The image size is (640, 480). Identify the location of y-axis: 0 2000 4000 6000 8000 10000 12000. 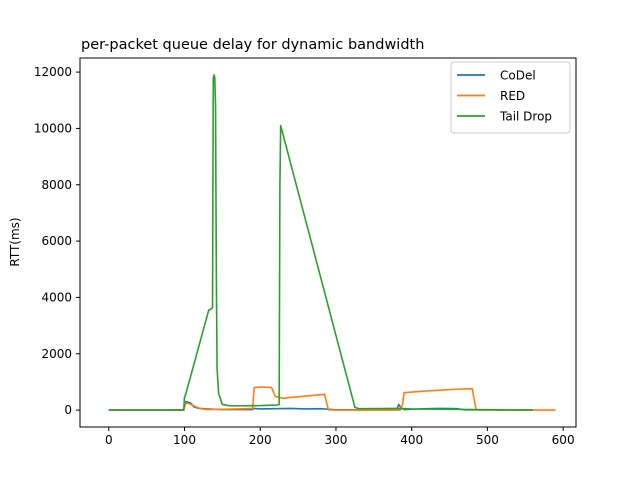
(57, 241).